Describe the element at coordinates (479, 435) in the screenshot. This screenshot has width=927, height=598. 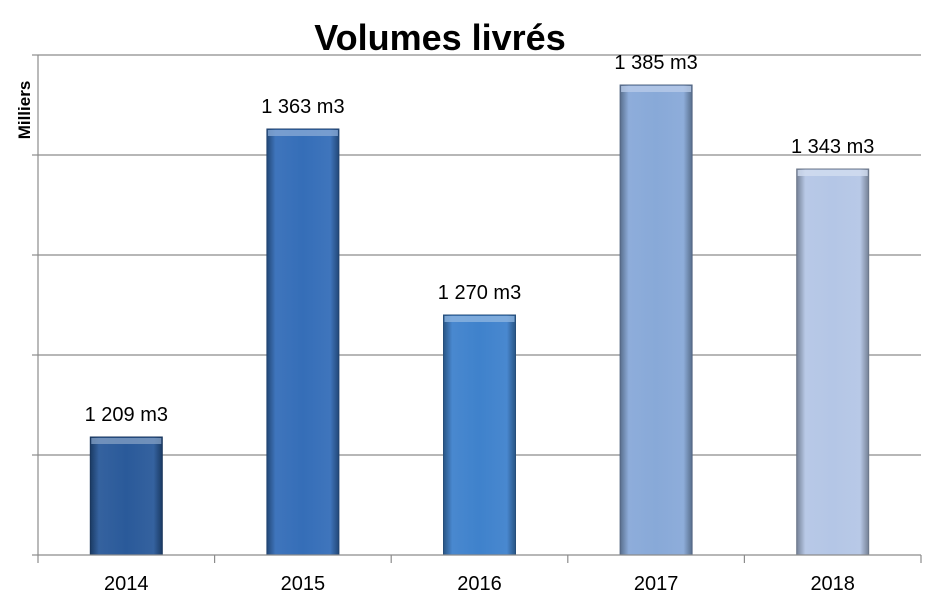
I see `bar-2016` at that location.